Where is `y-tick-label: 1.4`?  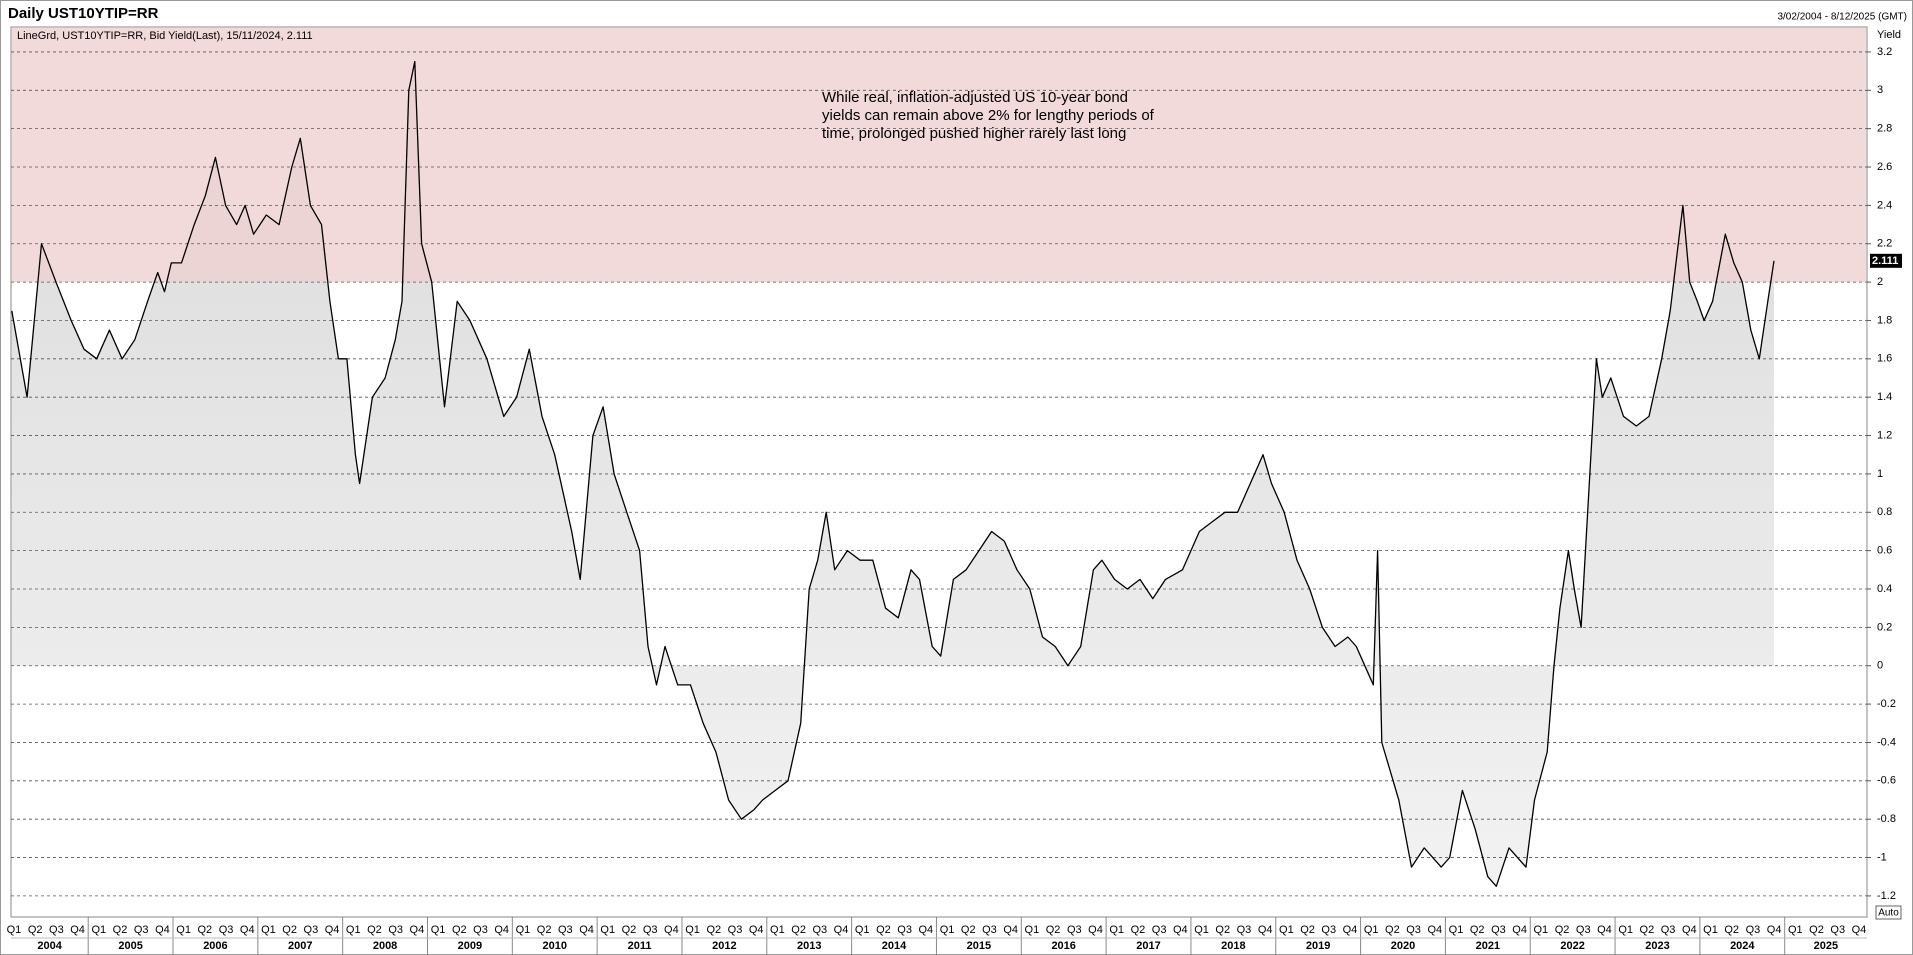 y-tick-label: 1.4 is located at coordinates (1884, 397).